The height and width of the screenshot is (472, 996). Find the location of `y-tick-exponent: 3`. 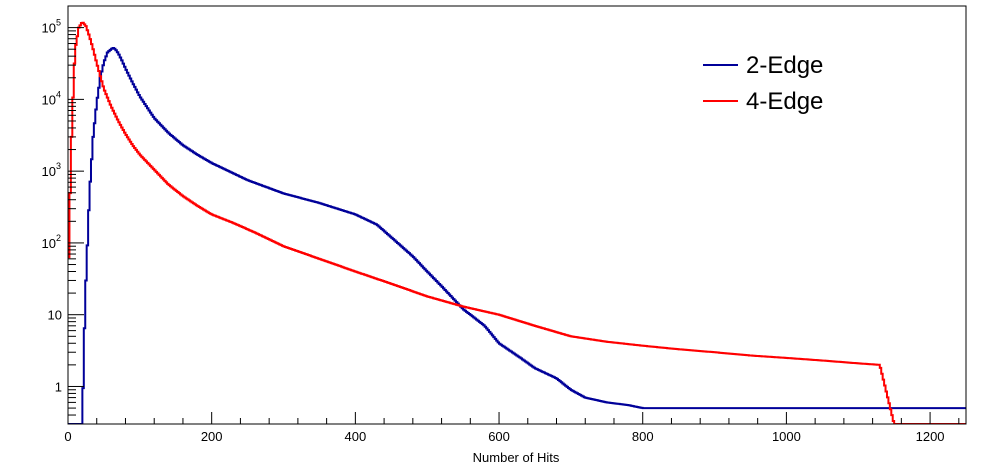

y-tick-exponent: 3 is located at coordinates (58, 166).